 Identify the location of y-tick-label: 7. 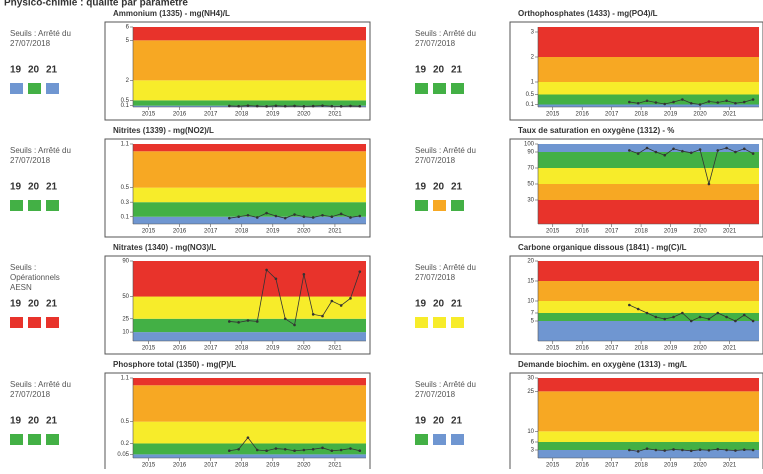
(533, 314).